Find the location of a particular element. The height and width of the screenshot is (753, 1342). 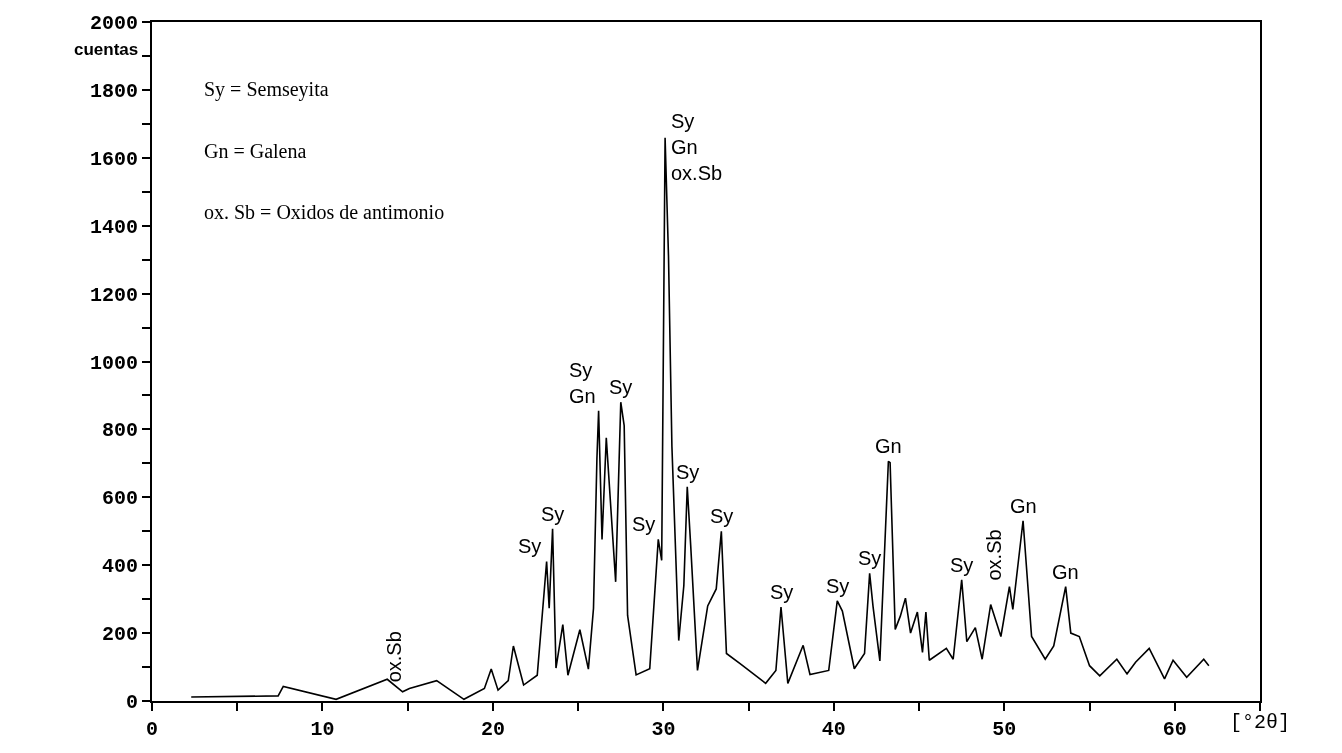

annotation: Sy Gn is located at coordinates (582, 383).